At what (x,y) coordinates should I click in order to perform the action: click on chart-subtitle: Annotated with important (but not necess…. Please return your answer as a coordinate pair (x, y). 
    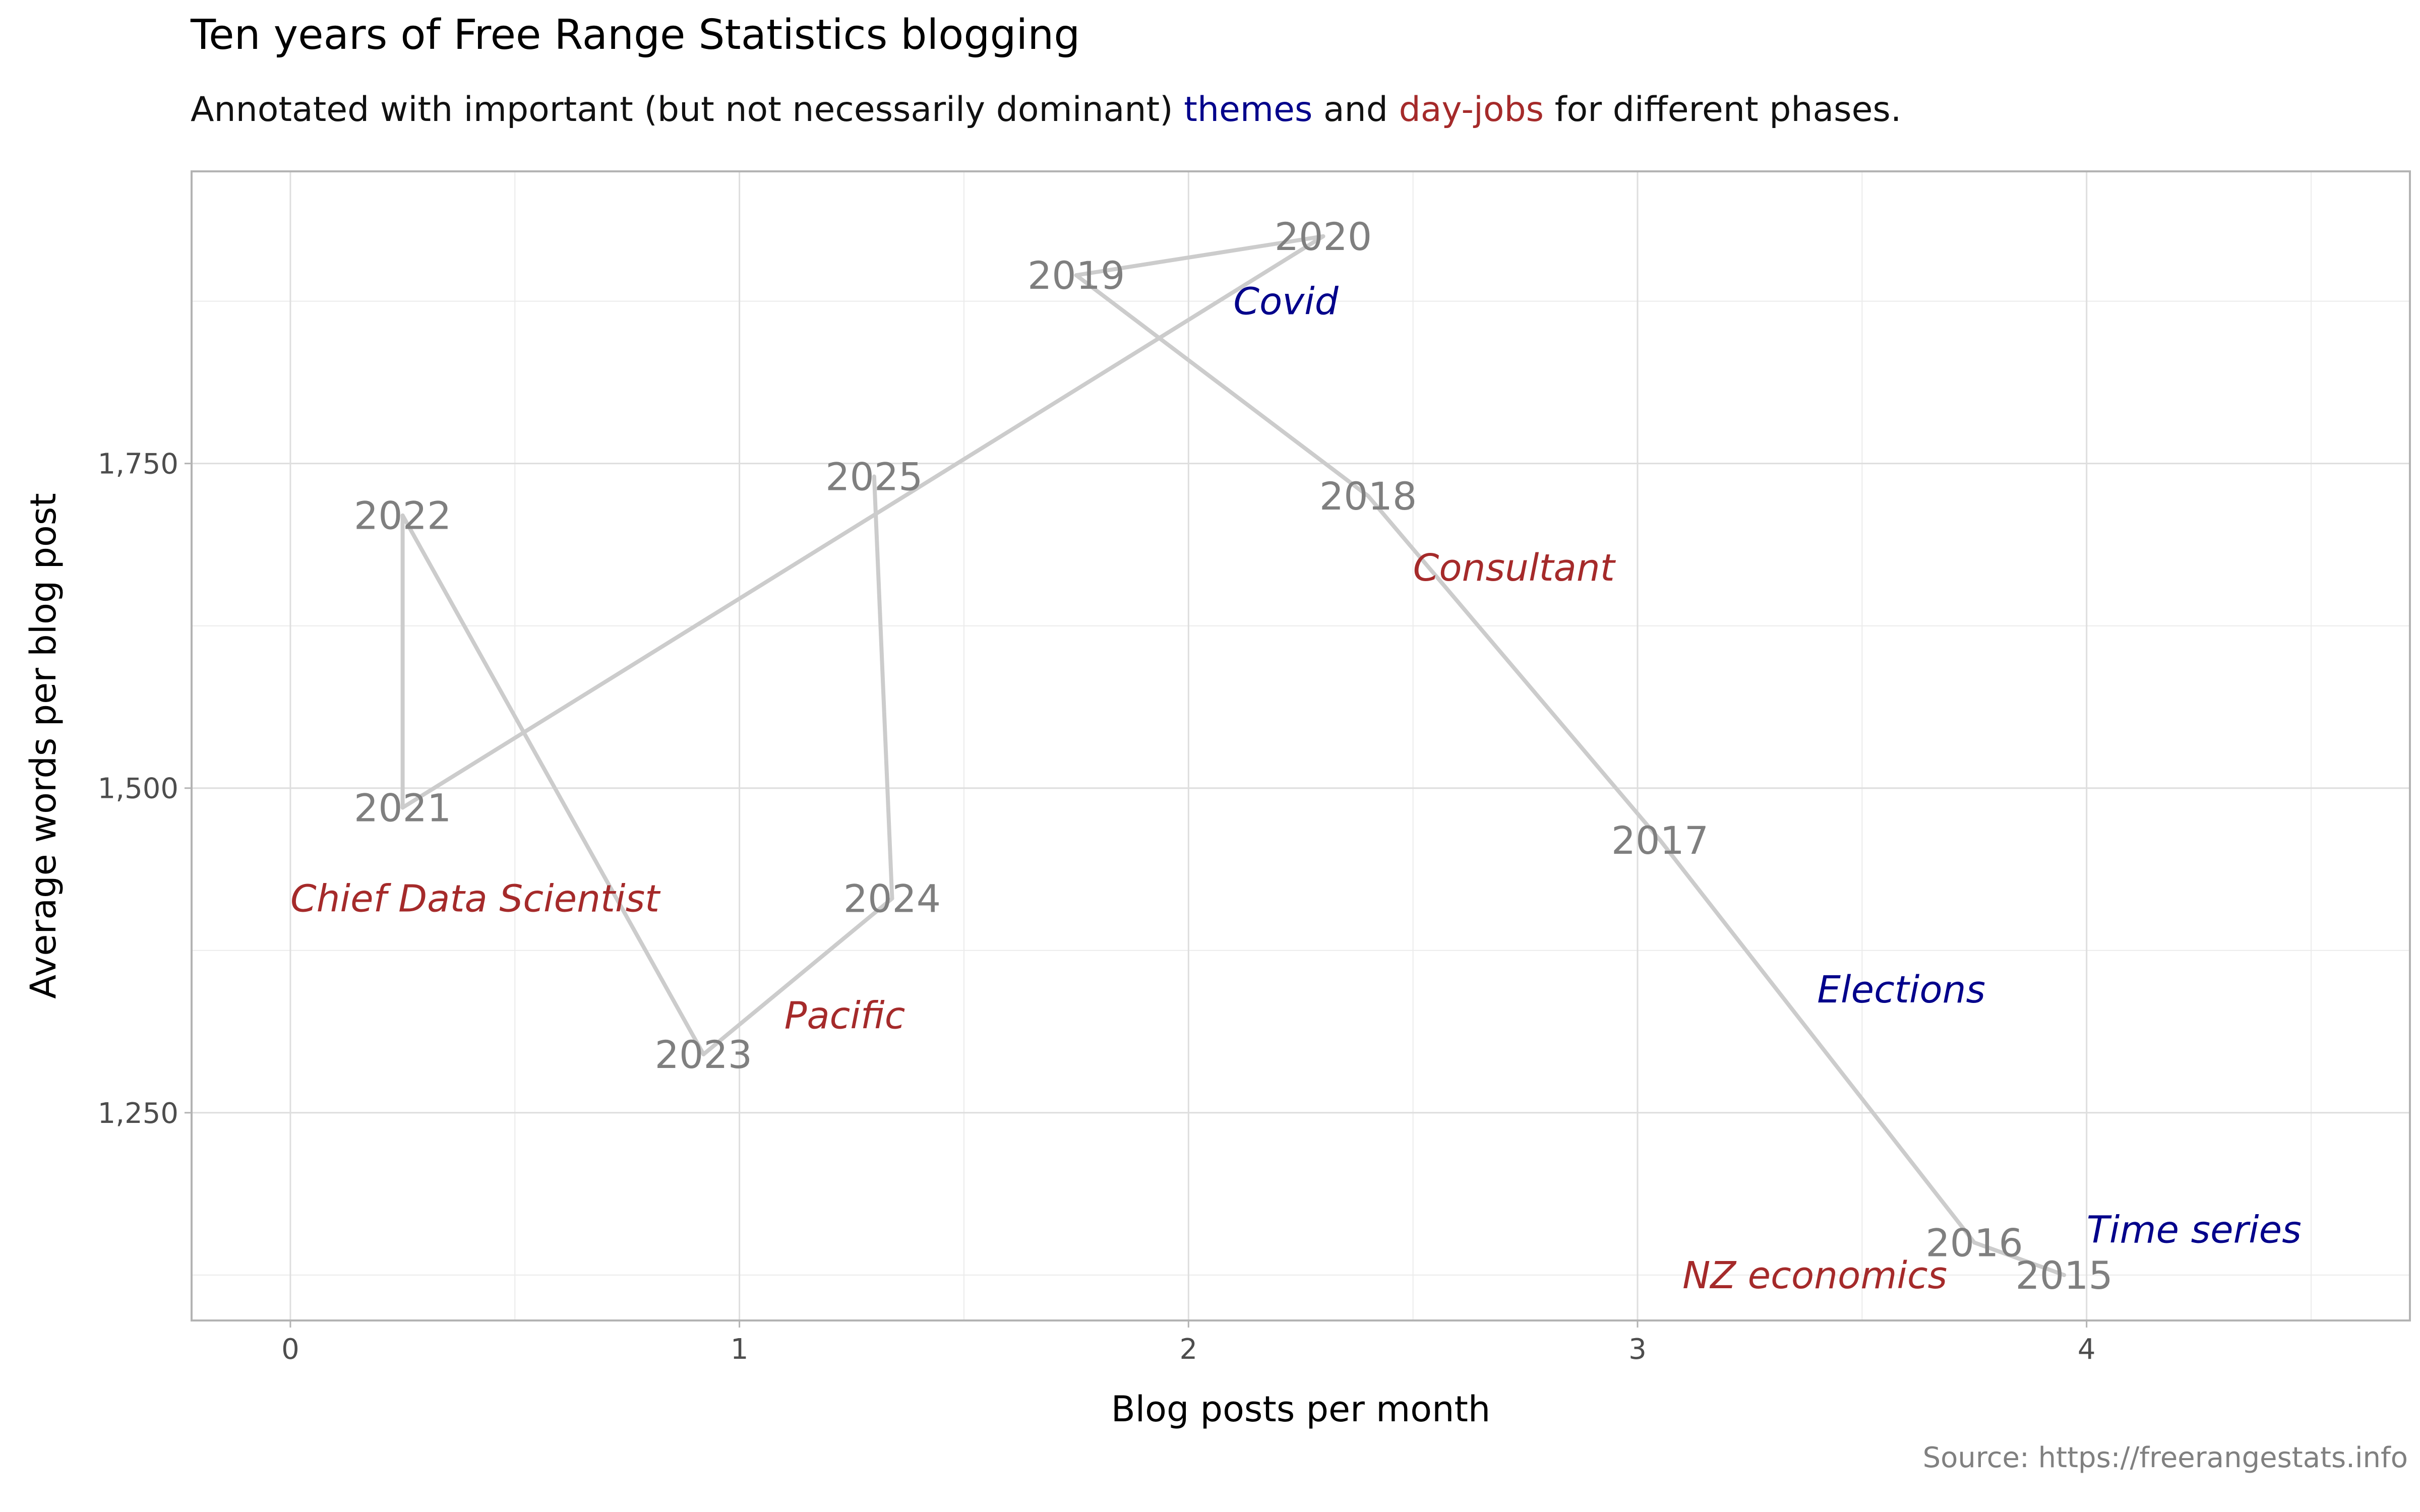
    Looking at the image, I should click on (1046, 110).